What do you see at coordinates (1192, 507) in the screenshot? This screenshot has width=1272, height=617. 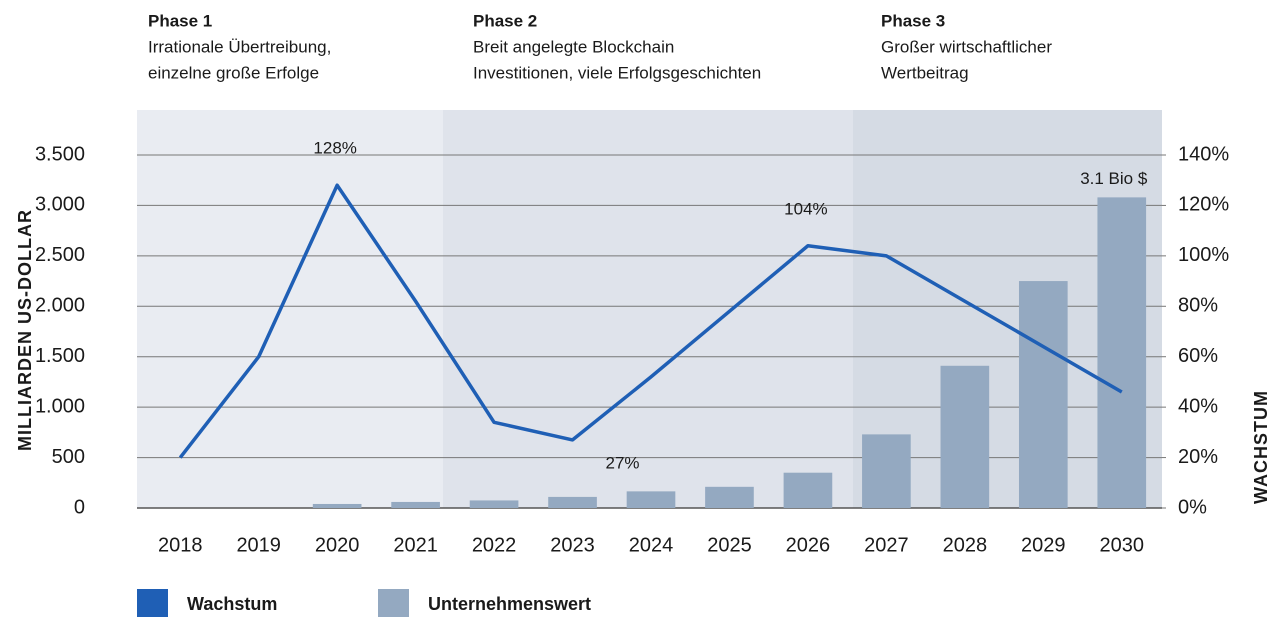 I see `y2-tick-label: 0%` at bounding box center [1192, 507].